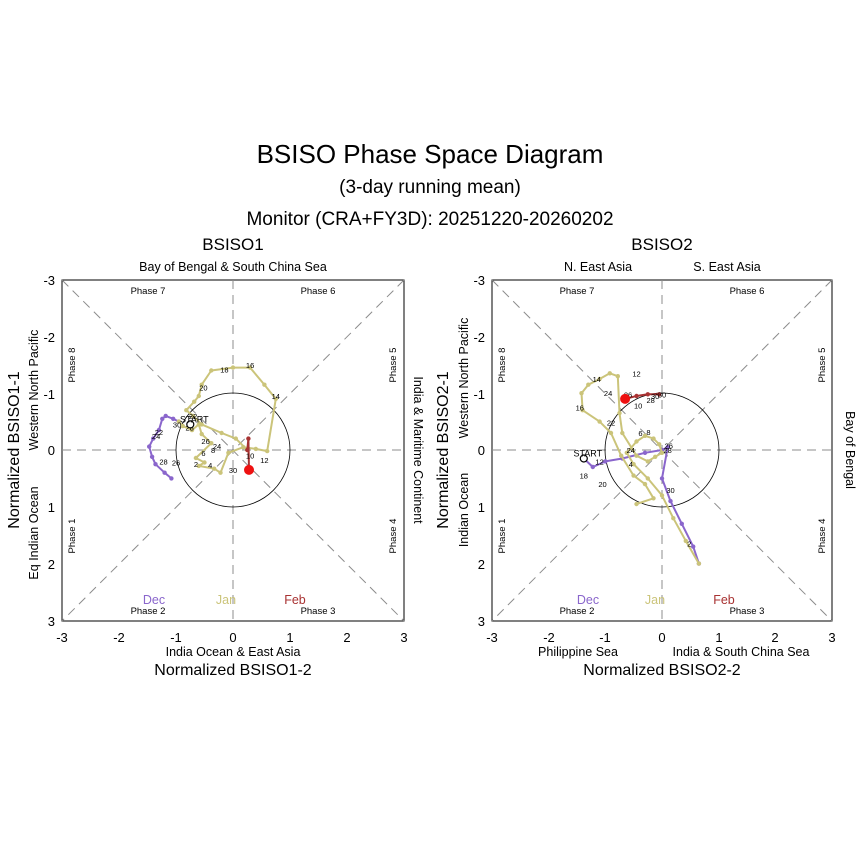 This screenshot has height=860, width=860. What do you see at coordinates (726, 267) in the screenshot?
I see `region-top-right: S. East Asia` at bounding box center [726, 267].